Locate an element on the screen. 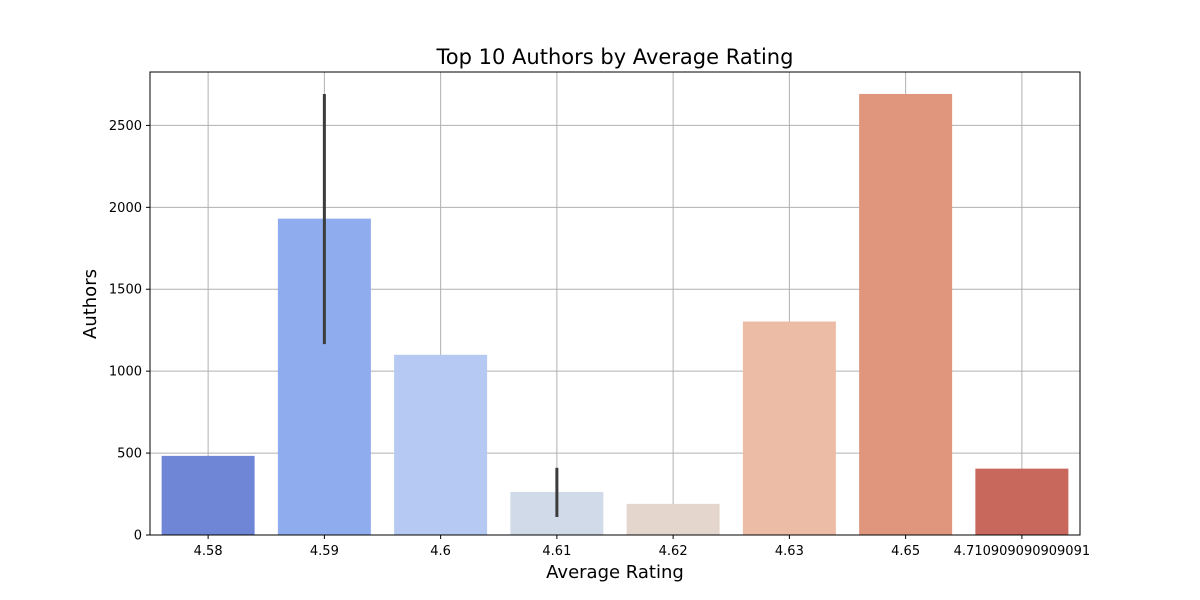 The width and height of the screenshot is (1200, 600). chart-title: Top 10 Authors by Average Rating is located at coordinates (615, 57).